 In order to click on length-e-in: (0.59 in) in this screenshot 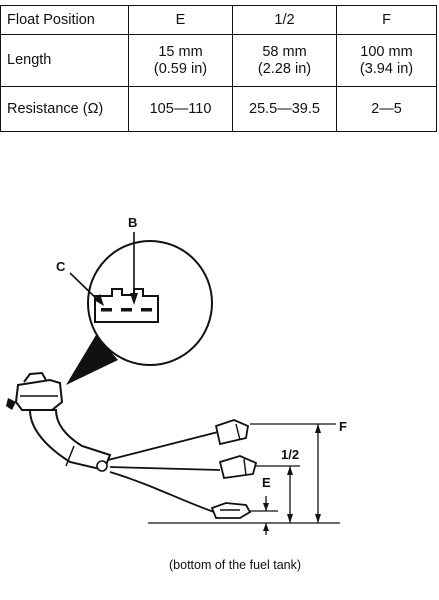, I will do `click(180, 68)`.